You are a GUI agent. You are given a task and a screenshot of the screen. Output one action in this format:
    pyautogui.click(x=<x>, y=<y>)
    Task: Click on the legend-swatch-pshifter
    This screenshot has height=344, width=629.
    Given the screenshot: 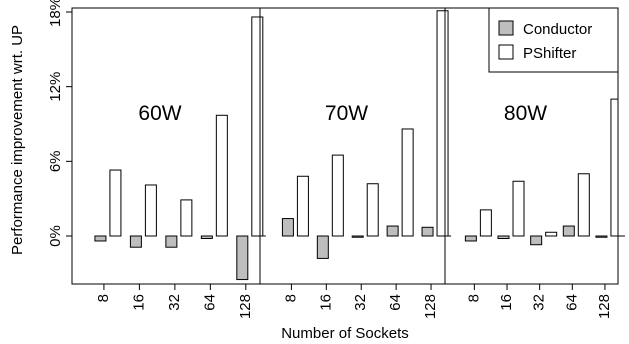 What is the action you would take?
    pyautogui.click(x=506, y=52)
    